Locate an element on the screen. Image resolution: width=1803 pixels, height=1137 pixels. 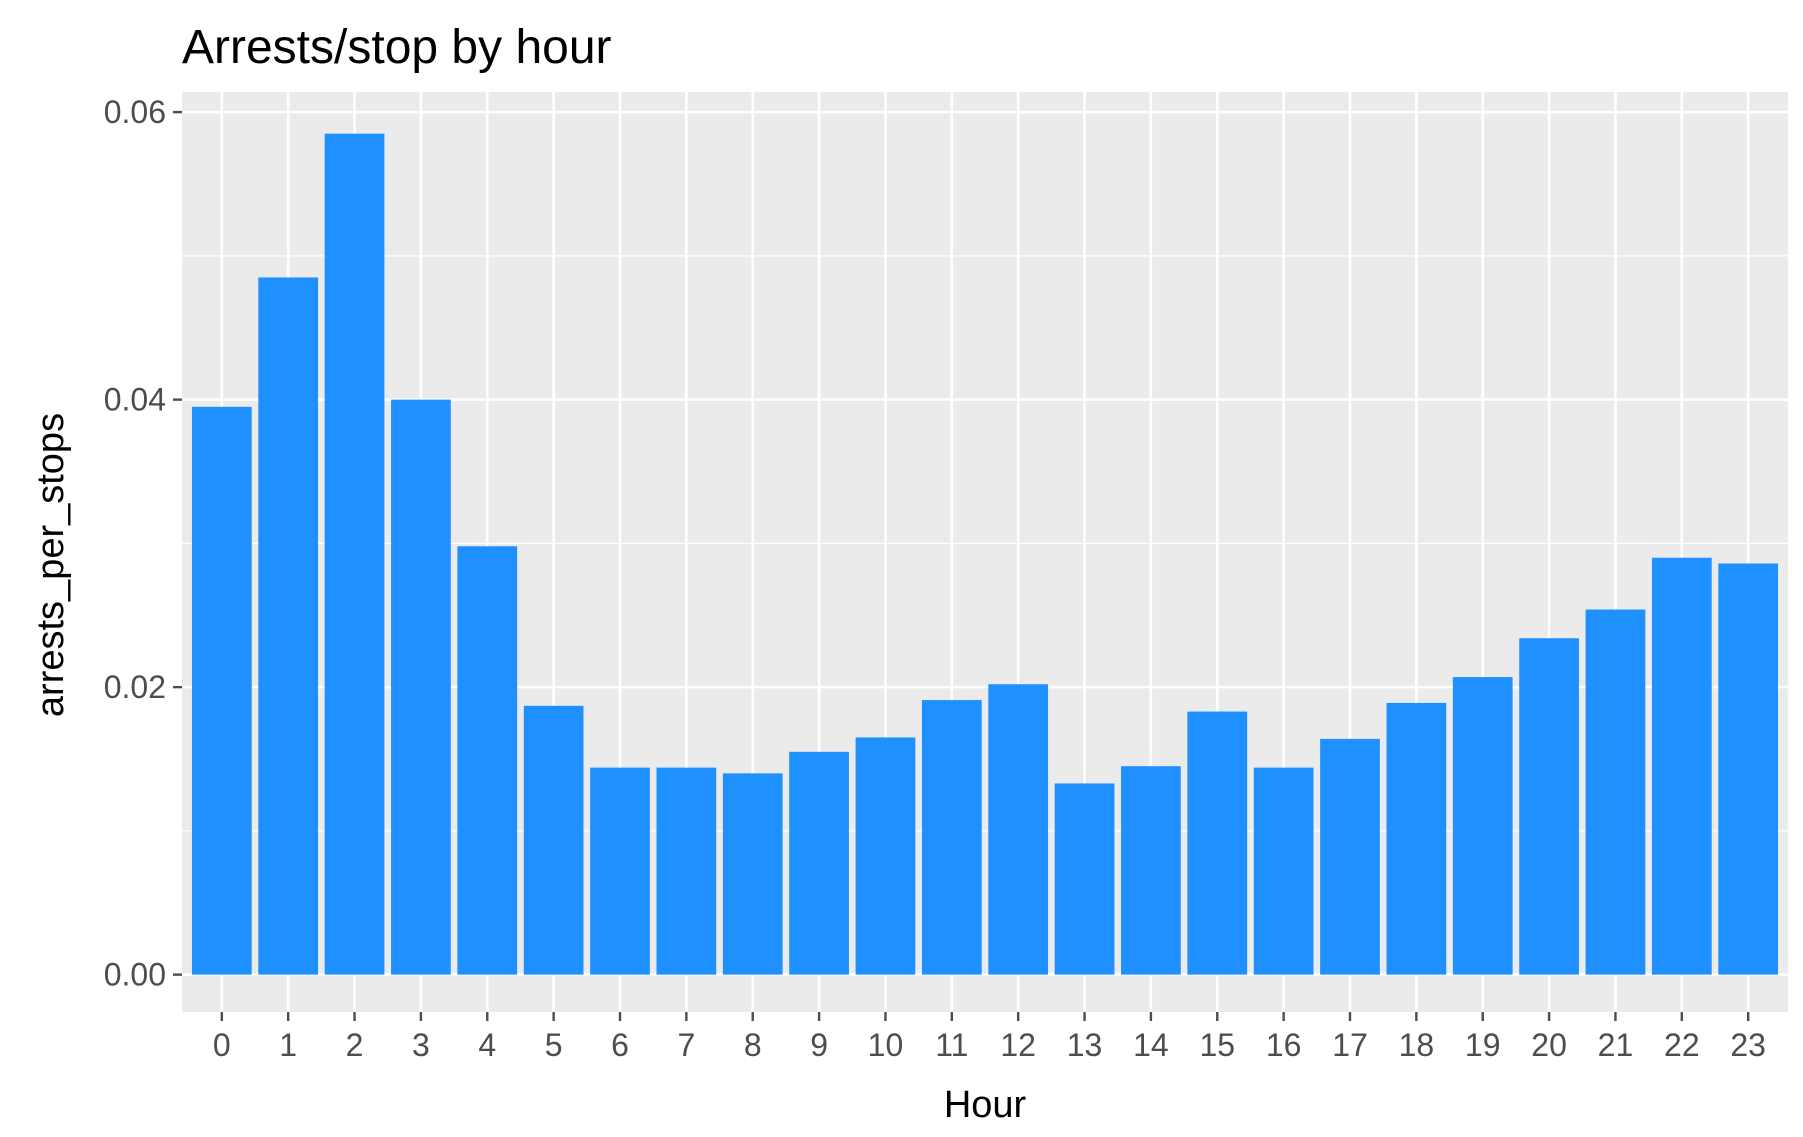
x-tick-label: 23 is located at coordinates (1748, 1045).